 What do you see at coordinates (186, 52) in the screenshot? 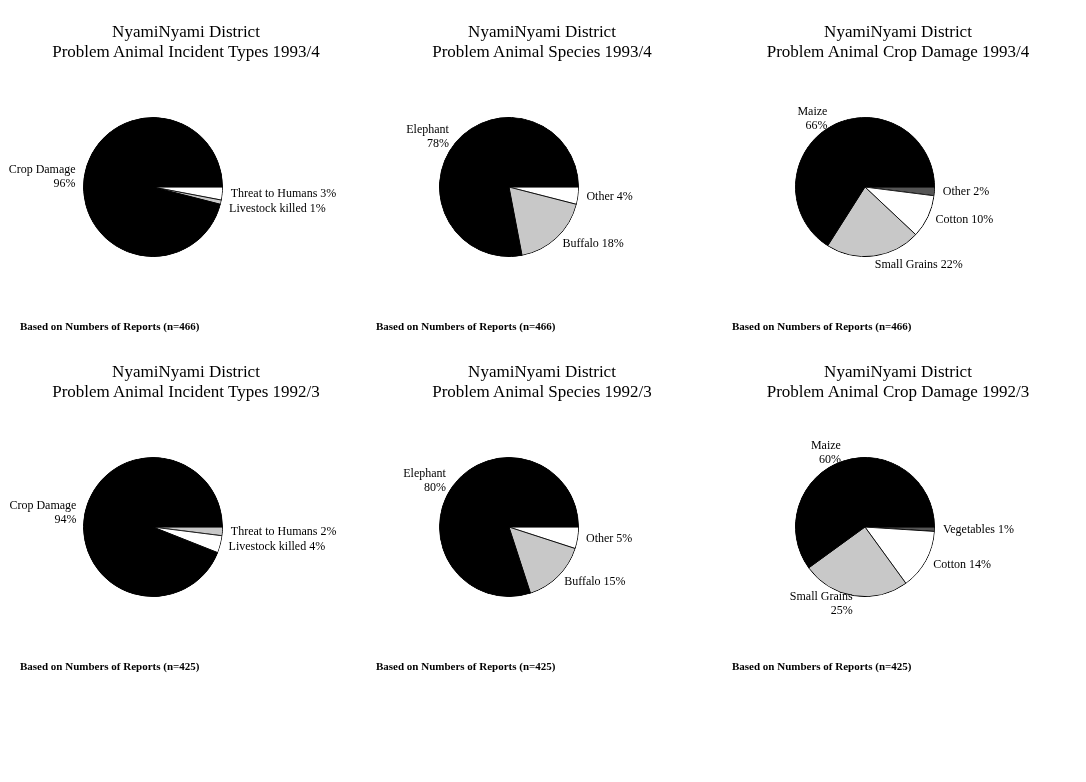
I see `chart-subtitle: Problem Animal Incident Types 1993/4` at bounding box center [186, 52].